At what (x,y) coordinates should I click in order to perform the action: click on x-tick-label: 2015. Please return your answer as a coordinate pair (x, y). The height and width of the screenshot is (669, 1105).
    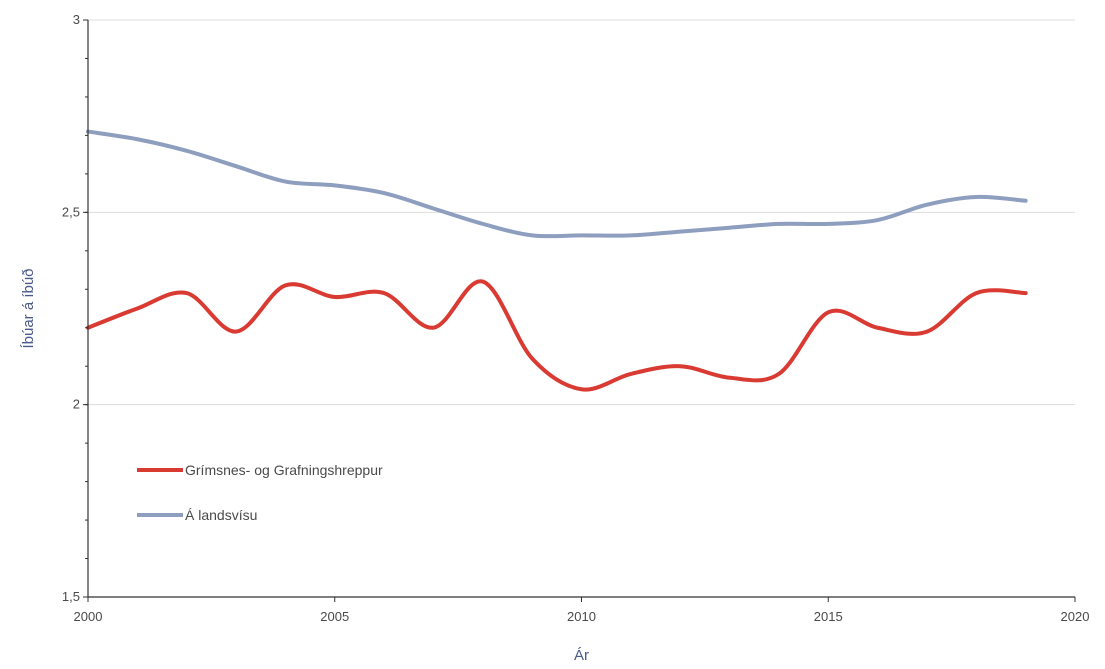
    Looking at the image, I should click on (828, 616).